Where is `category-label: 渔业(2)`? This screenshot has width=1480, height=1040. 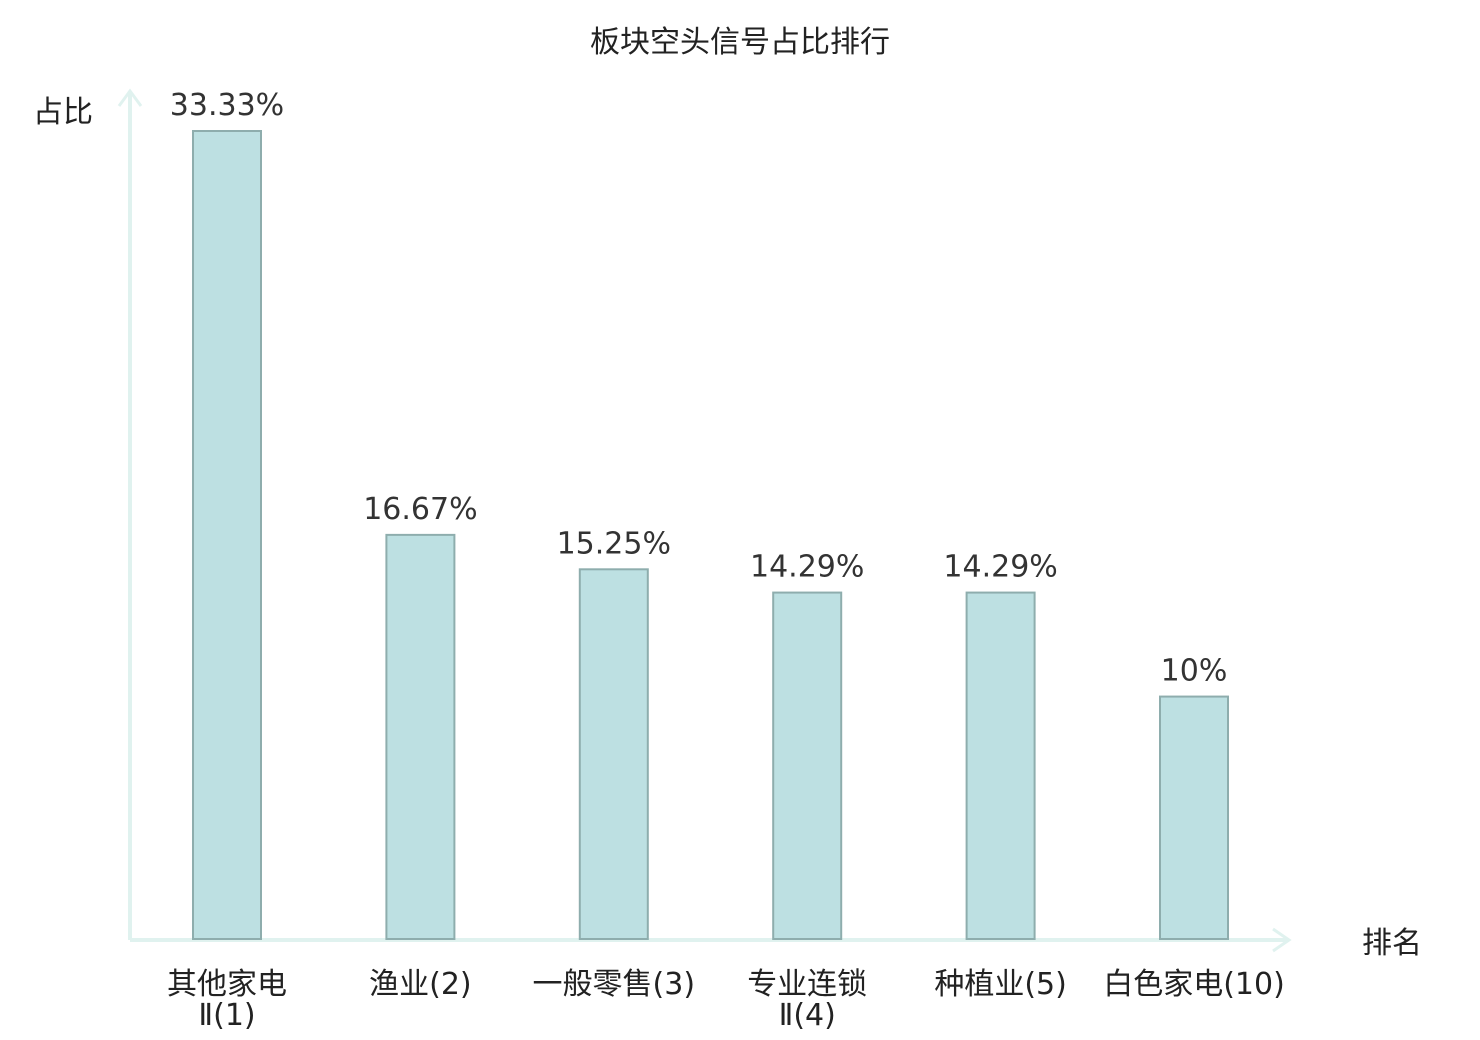
category-label: 渔业(2) is located at coordinates (420, 984).